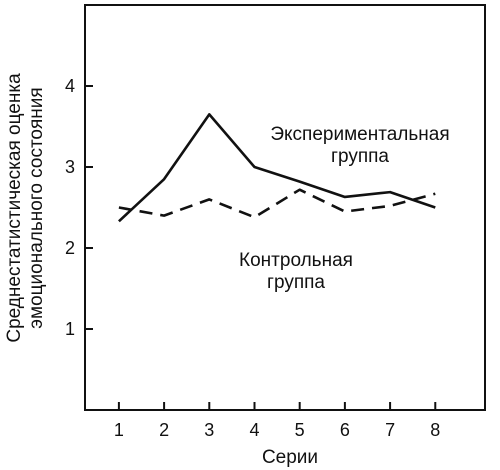 The height and width of the screenshot is (470, 500). What do you see at coordinates (70, 167) in the screenshot?
I see `y-tick-label-3: 3` at bounding box center [70, 167].